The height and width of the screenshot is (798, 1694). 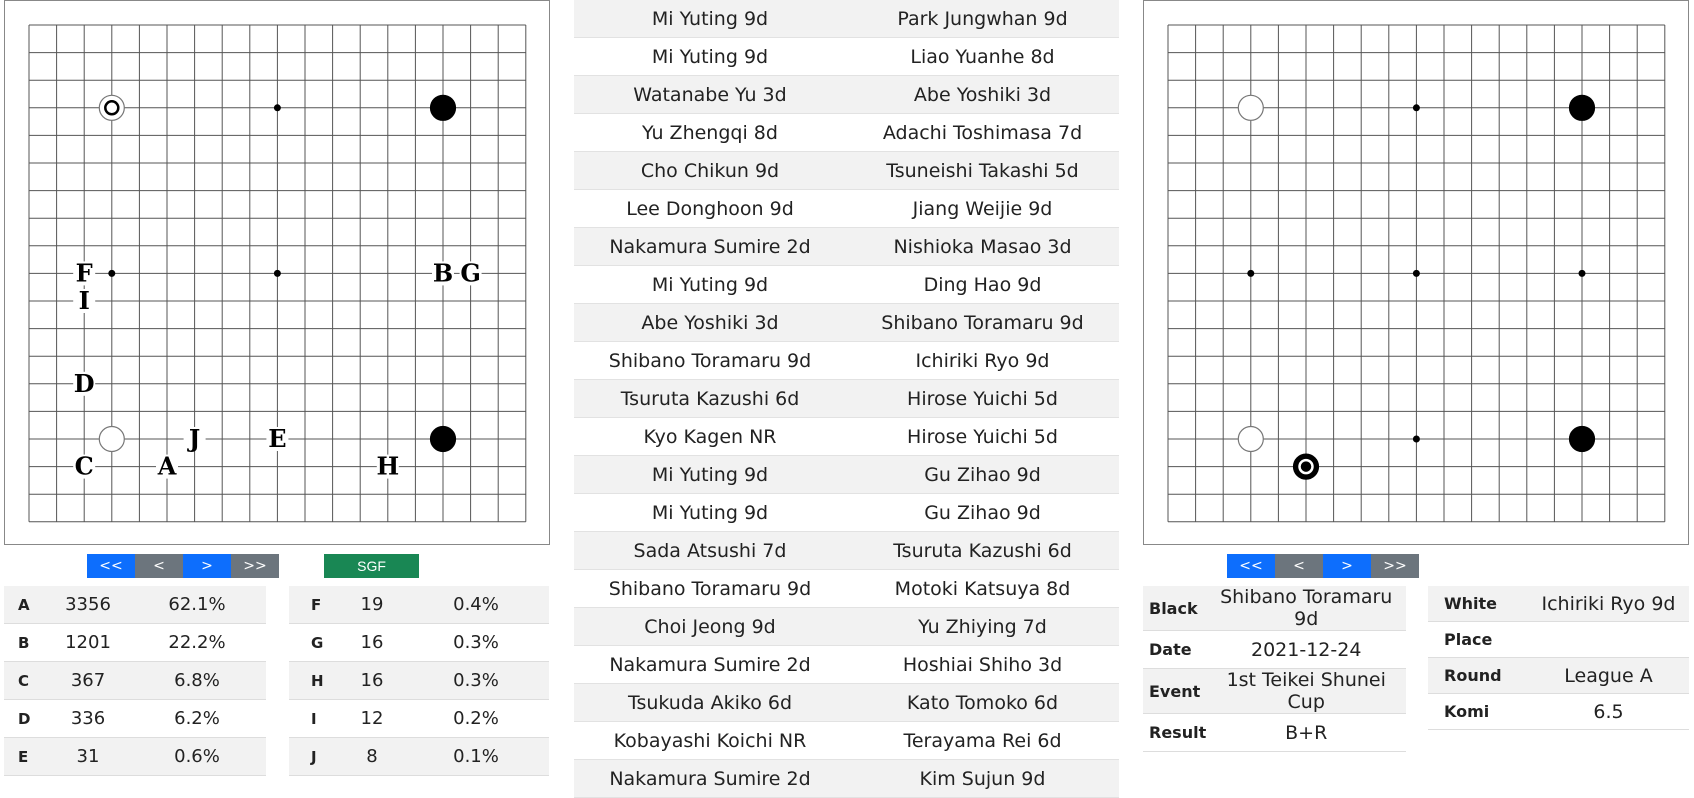 I want to click on game-white-player: Hoshiai Shiho 3d, so click(x=982, y=664).